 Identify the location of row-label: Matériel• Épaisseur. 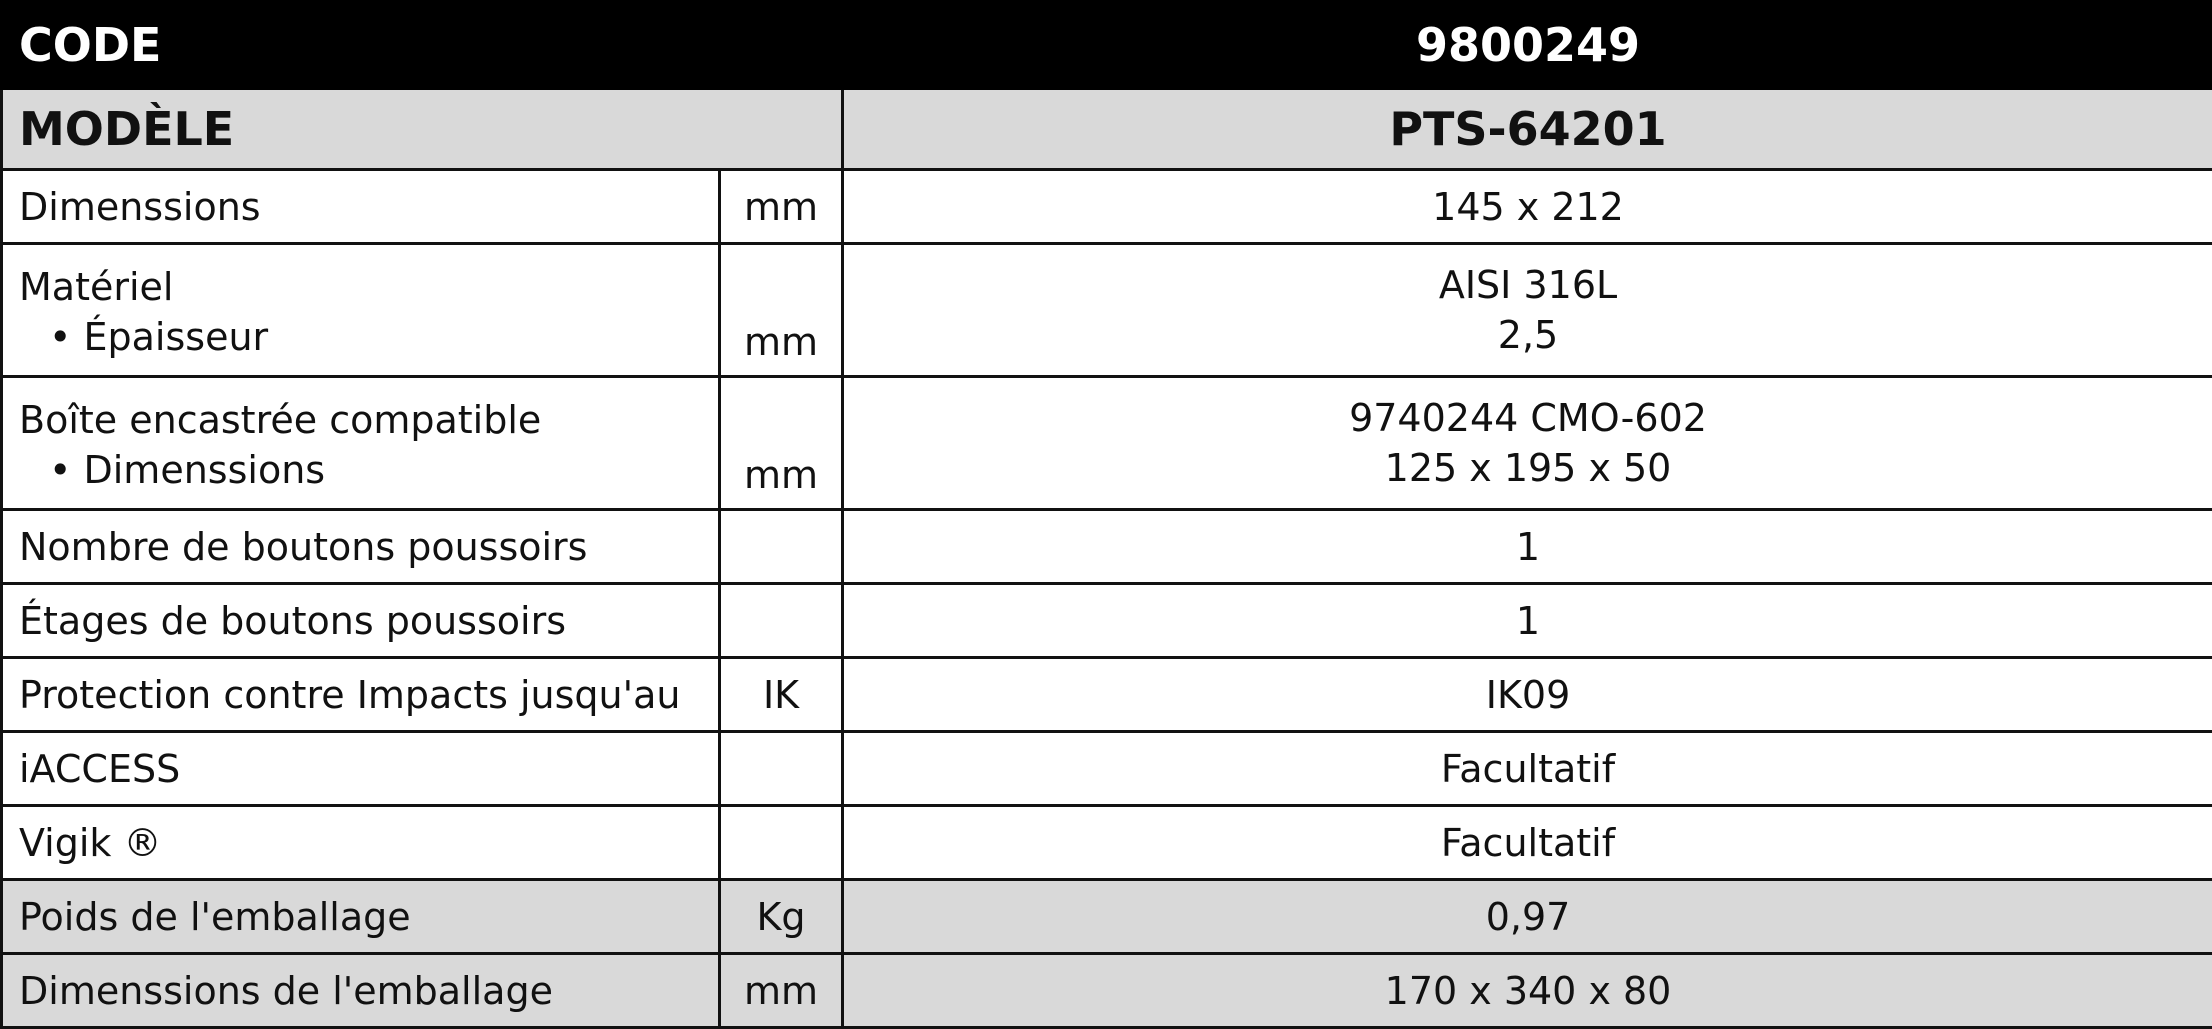
(361, 310).